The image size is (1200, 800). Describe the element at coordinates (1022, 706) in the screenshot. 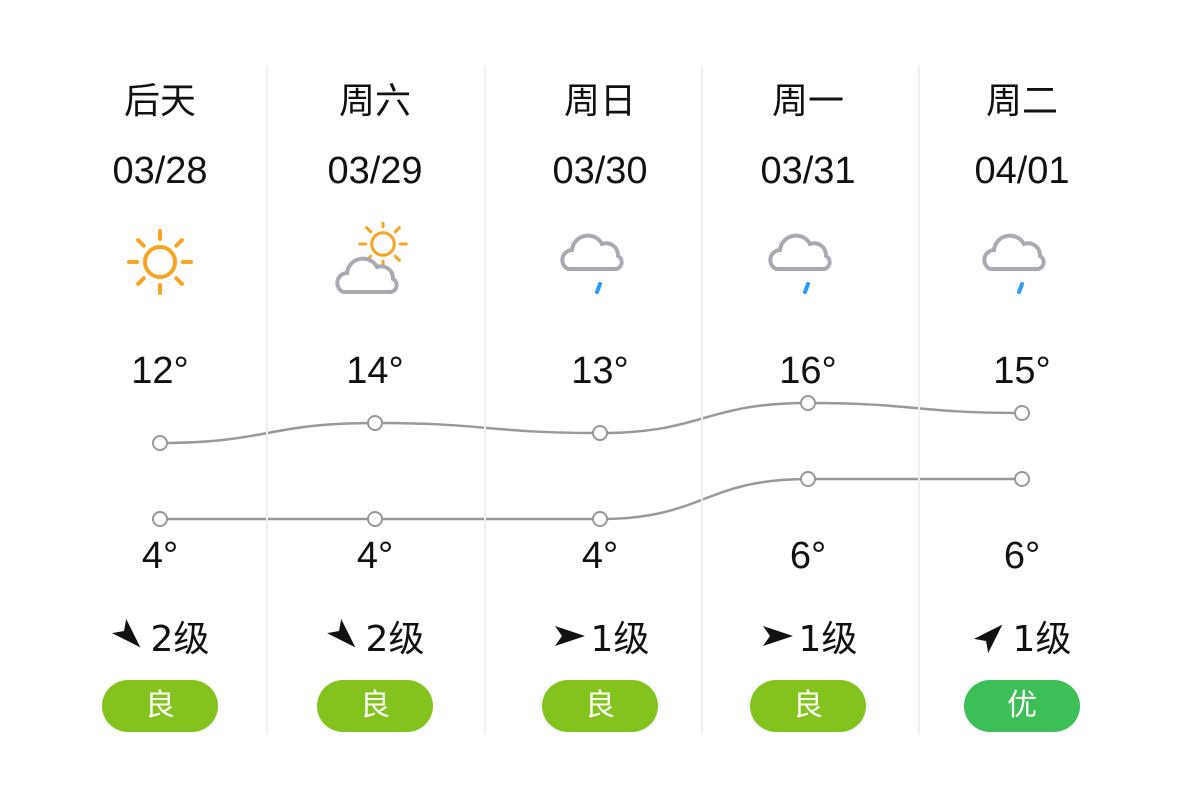

I see `air-quality-badge: 优` at that location.